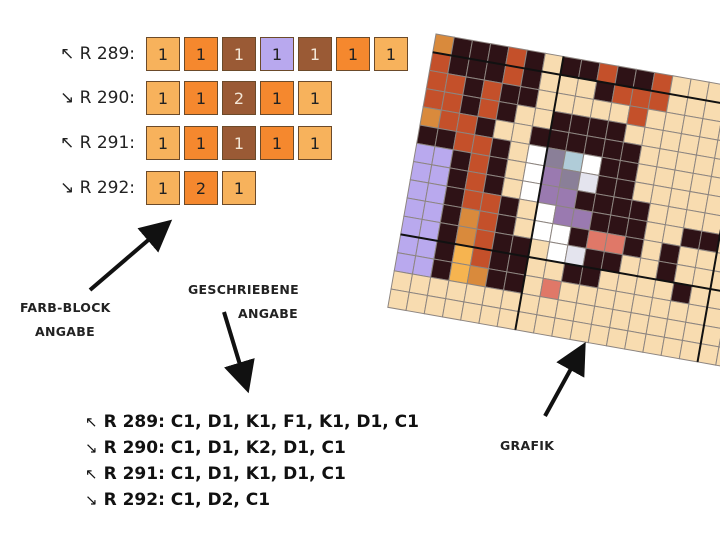  I want to click on grid-guide-line, so click(576, 84).